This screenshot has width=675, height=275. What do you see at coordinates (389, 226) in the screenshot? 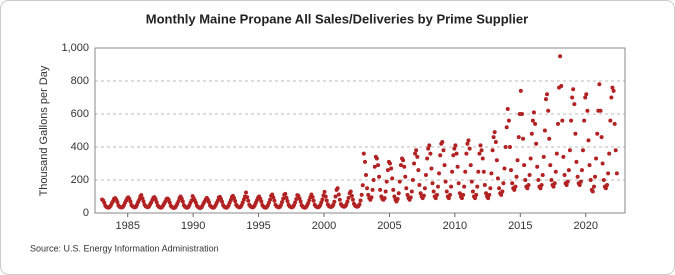
I see `x-tick-label: 2005` at bounding box center [389, 226].